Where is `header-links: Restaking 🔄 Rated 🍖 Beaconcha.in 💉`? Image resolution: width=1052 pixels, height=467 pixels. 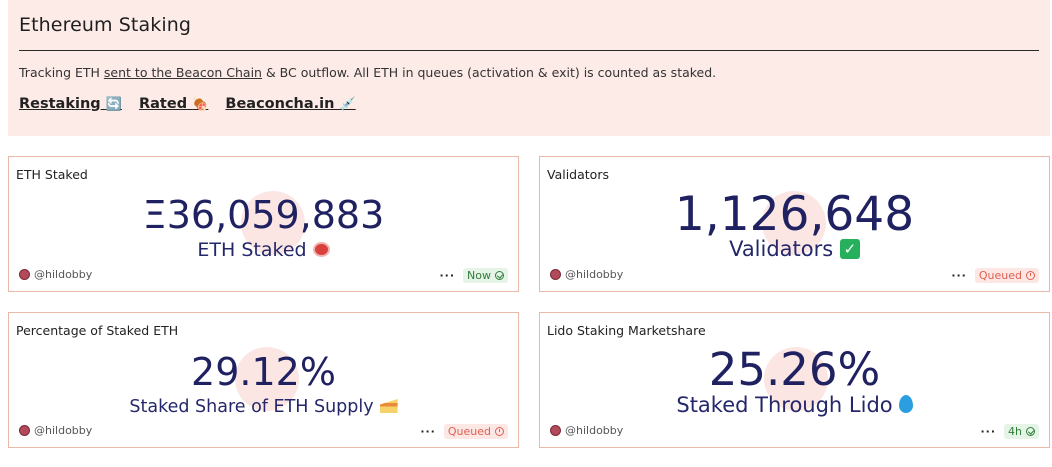
header-links: Restaking 🔄 Rated 🍖 Beaconcha.in 💉 is located at coordinates (193, 104).